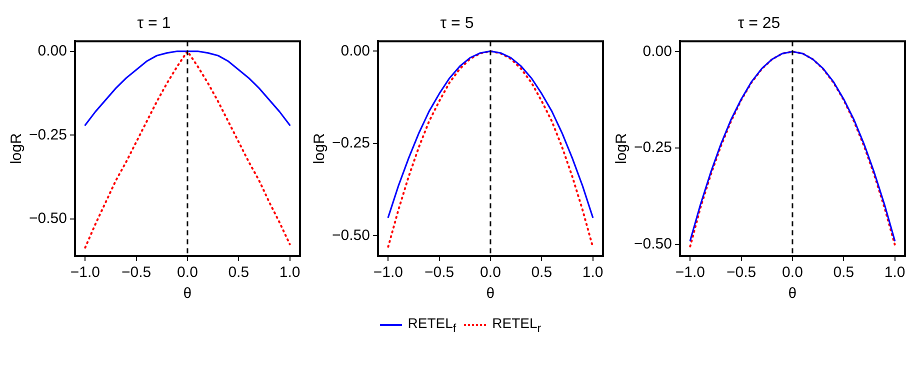 The height and width of the screenshot is (370, 921). I want to click on legend-label: RETEL$_{r}$, so click(517, 325).